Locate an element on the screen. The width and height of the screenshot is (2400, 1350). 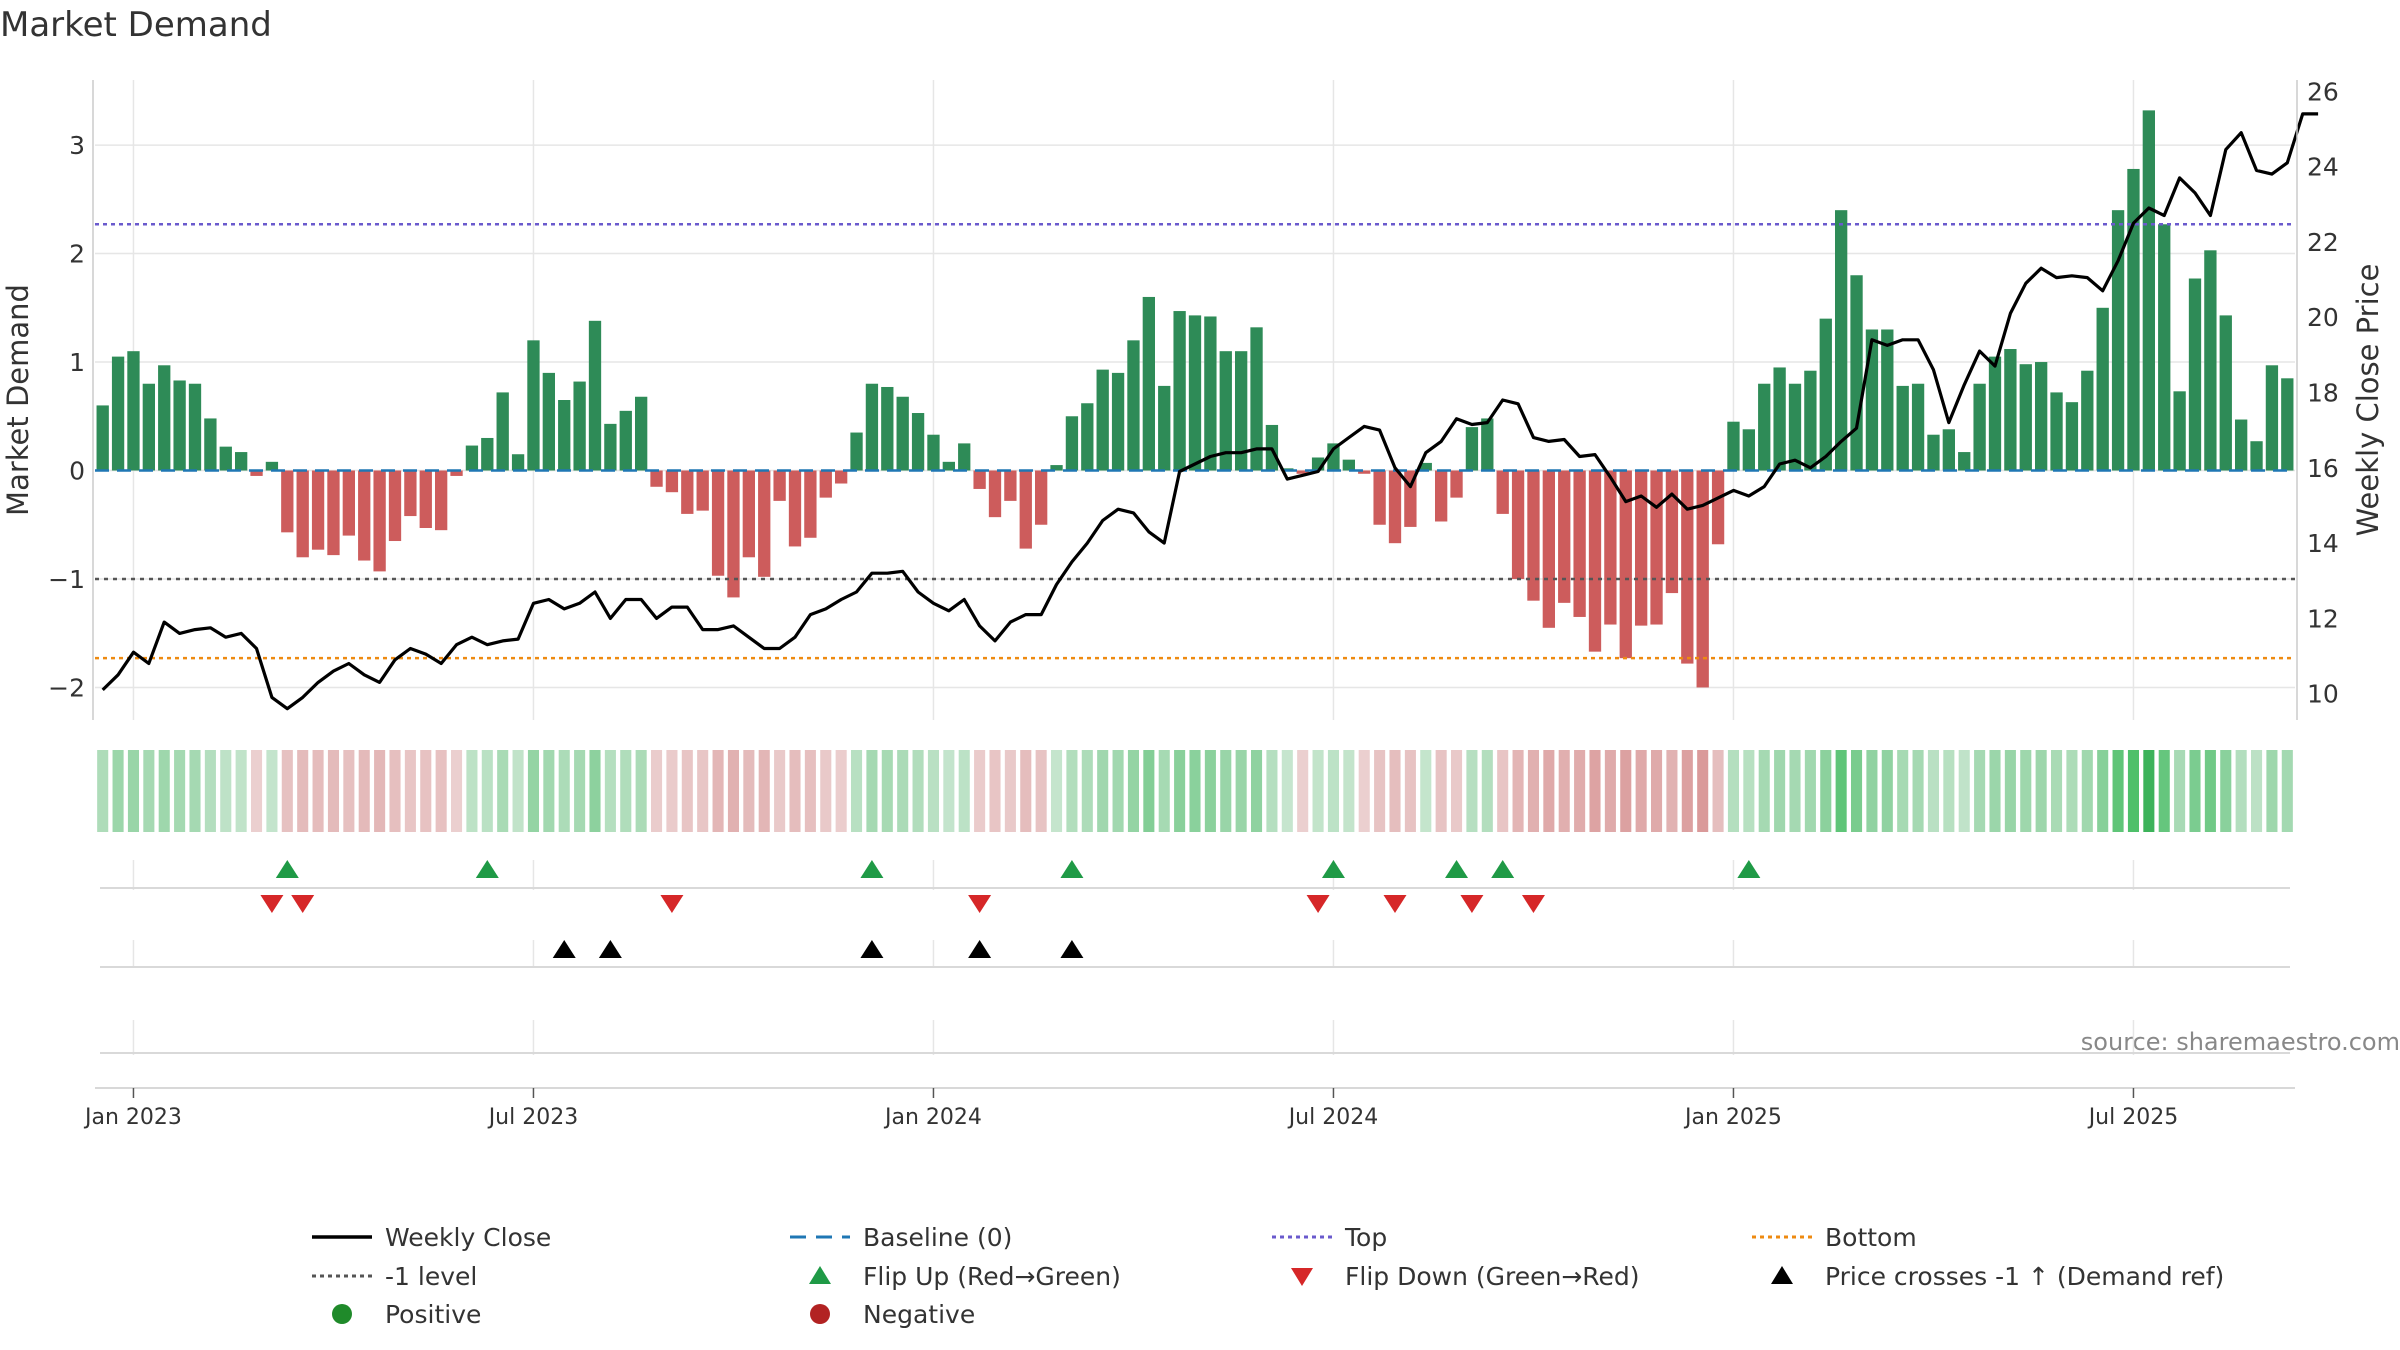
legend-triangle-down-icon is located at coordinates (1302, 1277).